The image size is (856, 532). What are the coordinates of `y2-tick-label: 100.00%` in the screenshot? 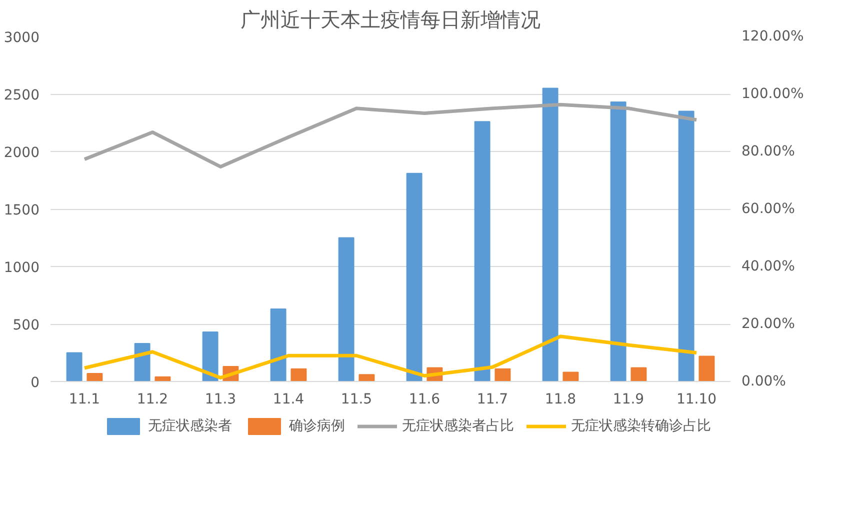 It's located at (773, 94).